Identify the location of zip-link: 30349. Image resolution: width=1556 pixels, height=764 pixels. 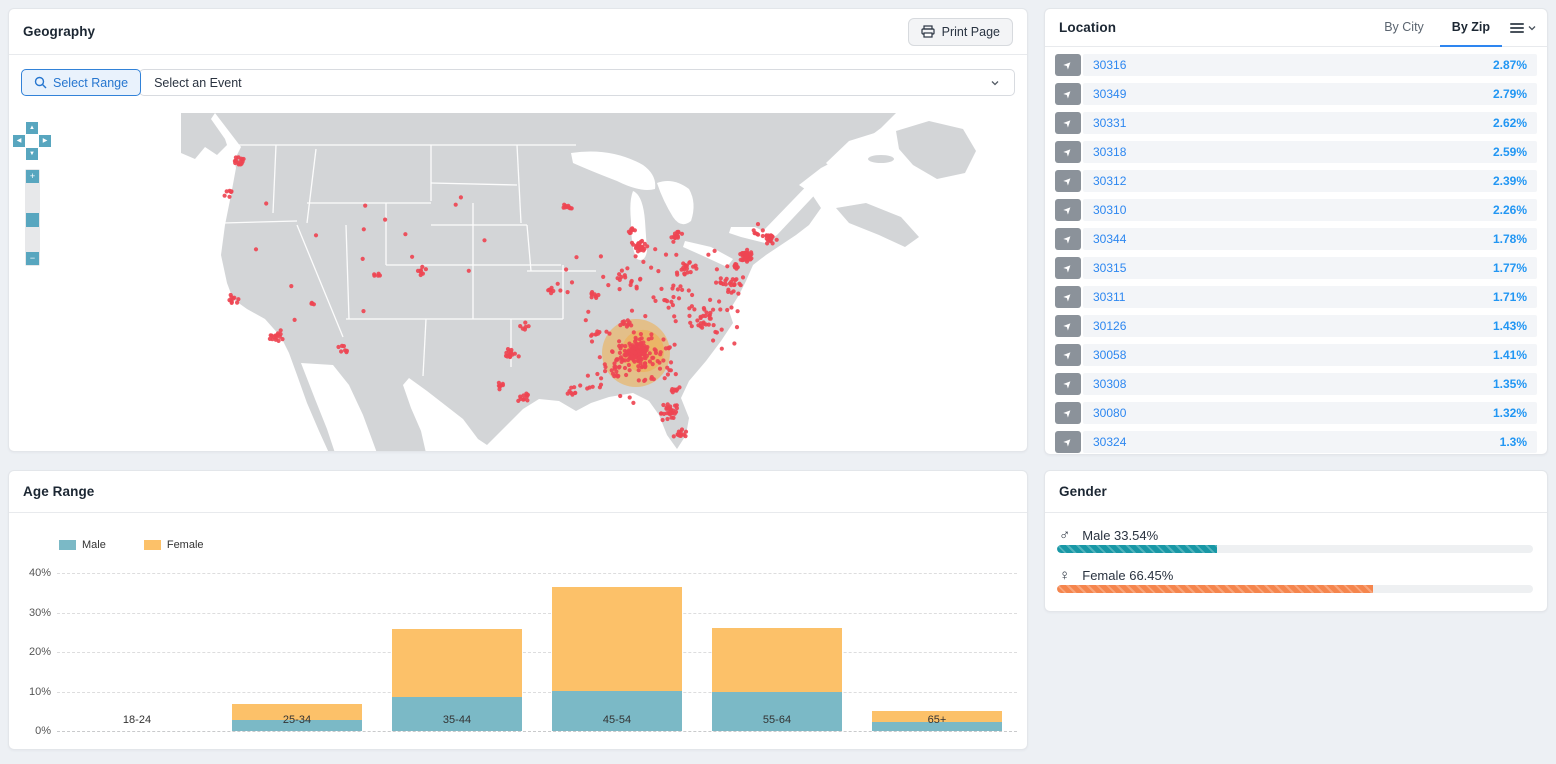
(1110, 94).